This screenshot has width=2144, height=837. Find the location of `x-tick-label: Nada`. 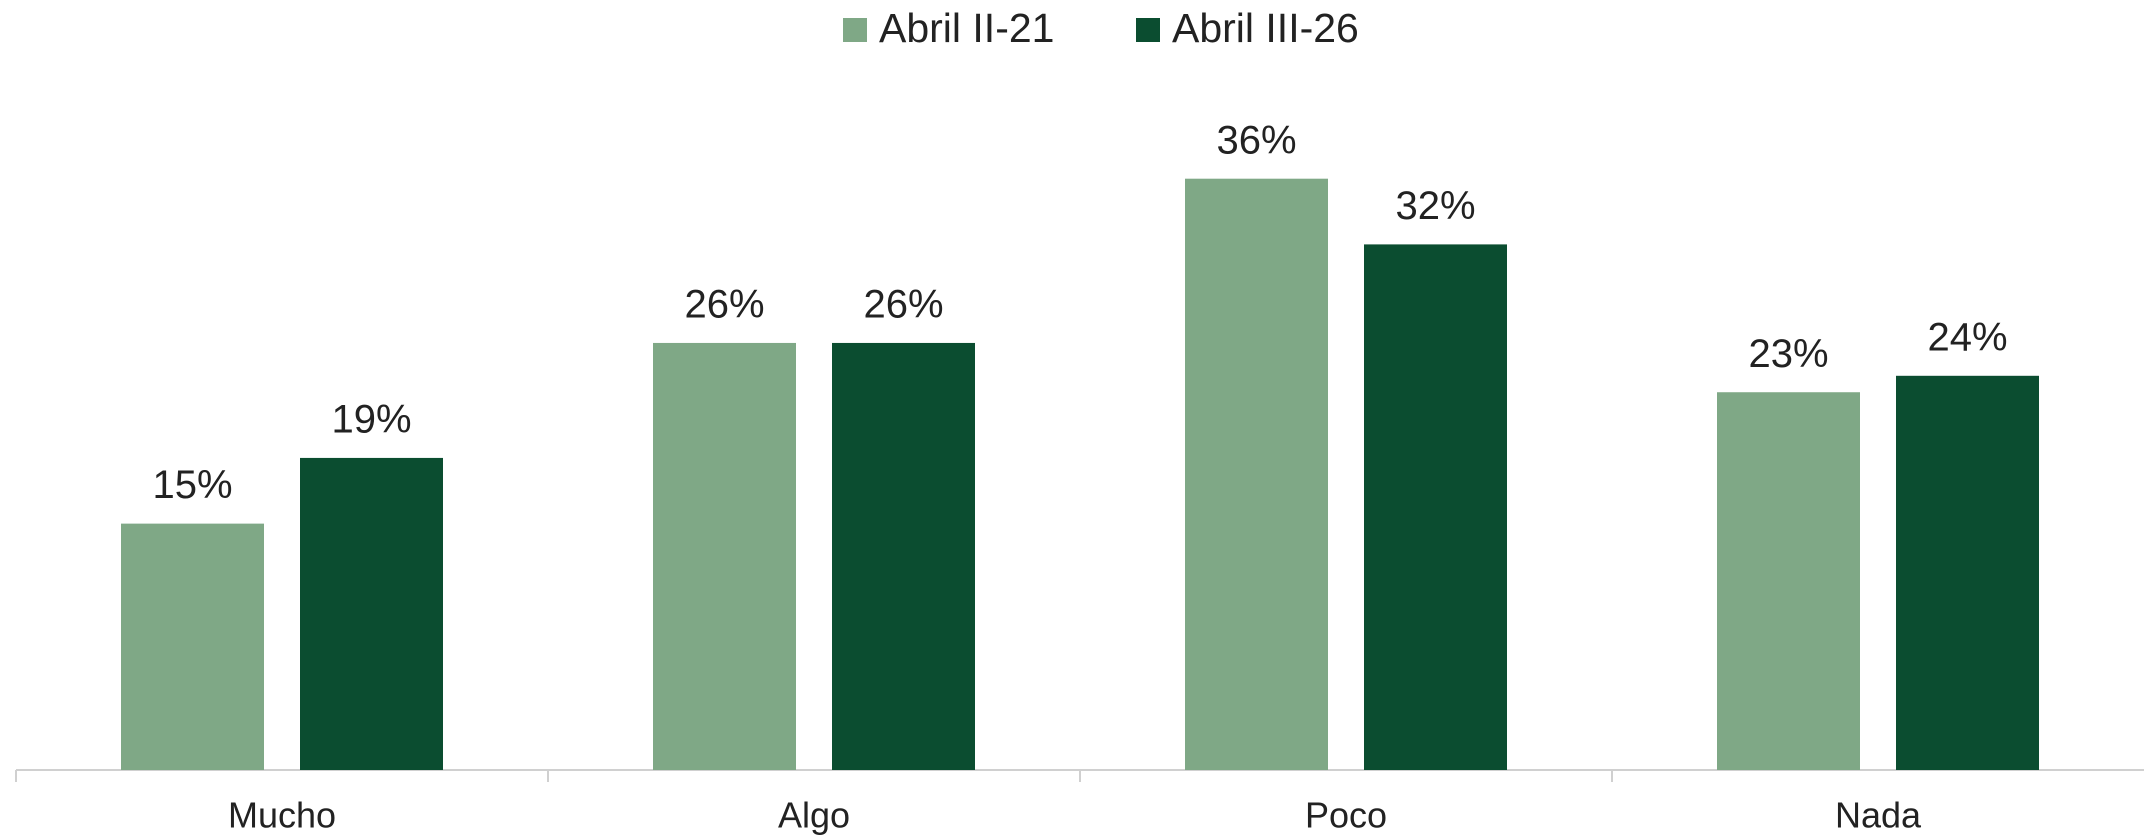

x-tick-label: Nada is located at coordinates (1878, 815).